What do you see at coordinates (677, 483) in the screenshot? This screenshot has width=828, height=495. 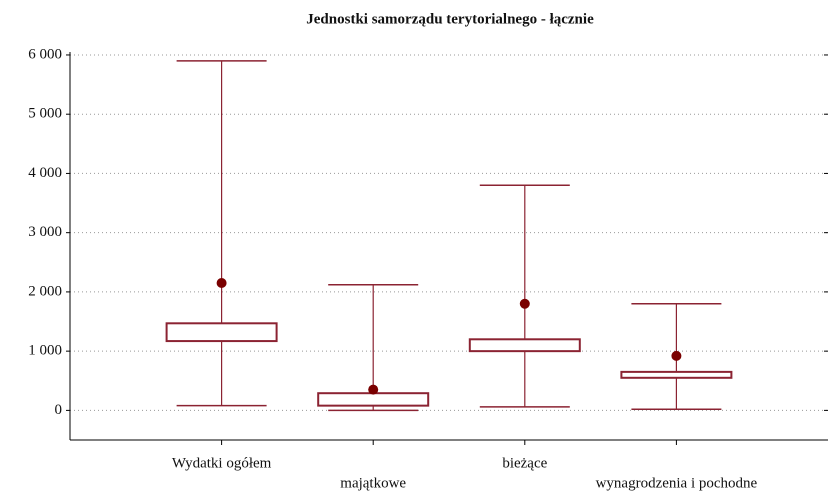 I see `x-tick-label: wynagrodzenia i pochodne` at bounding box center [677, 483].